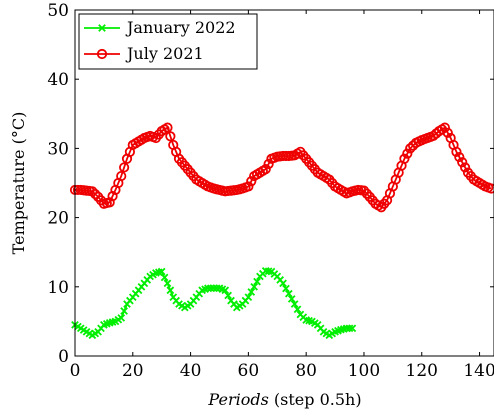  I want to click on x-tick-label: 120, so click(422, 371).